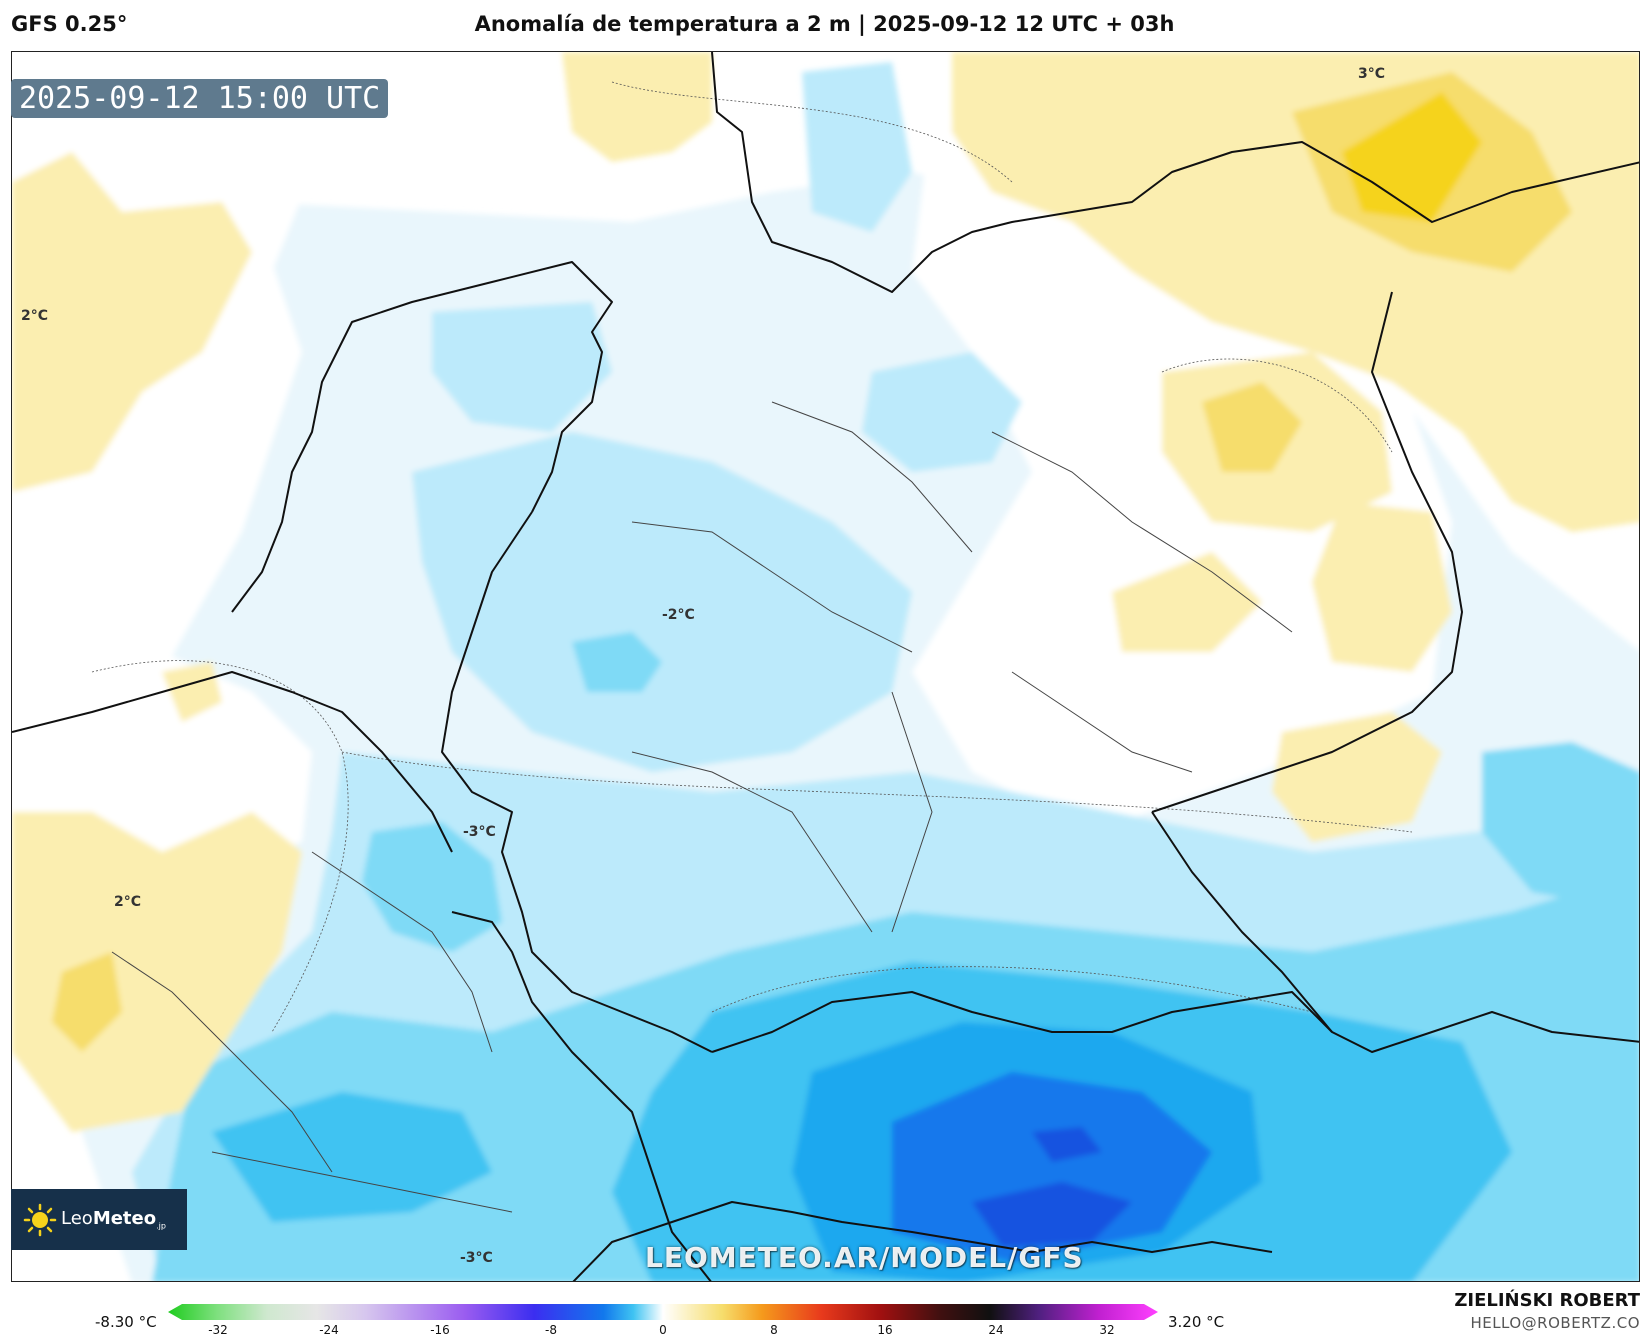  I want to click on cold-darkest-spot, so click(1067, 1144).